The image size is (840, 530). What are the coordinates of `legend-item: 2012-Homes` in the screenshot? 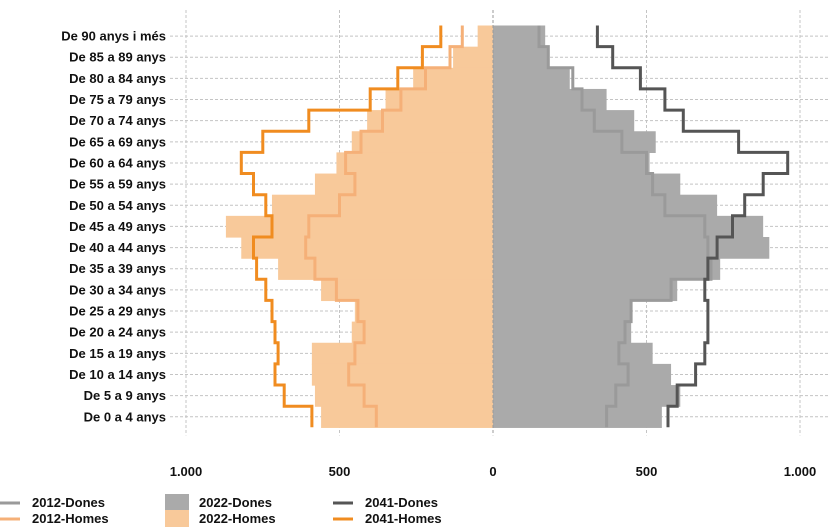 It's located at (54, 518).